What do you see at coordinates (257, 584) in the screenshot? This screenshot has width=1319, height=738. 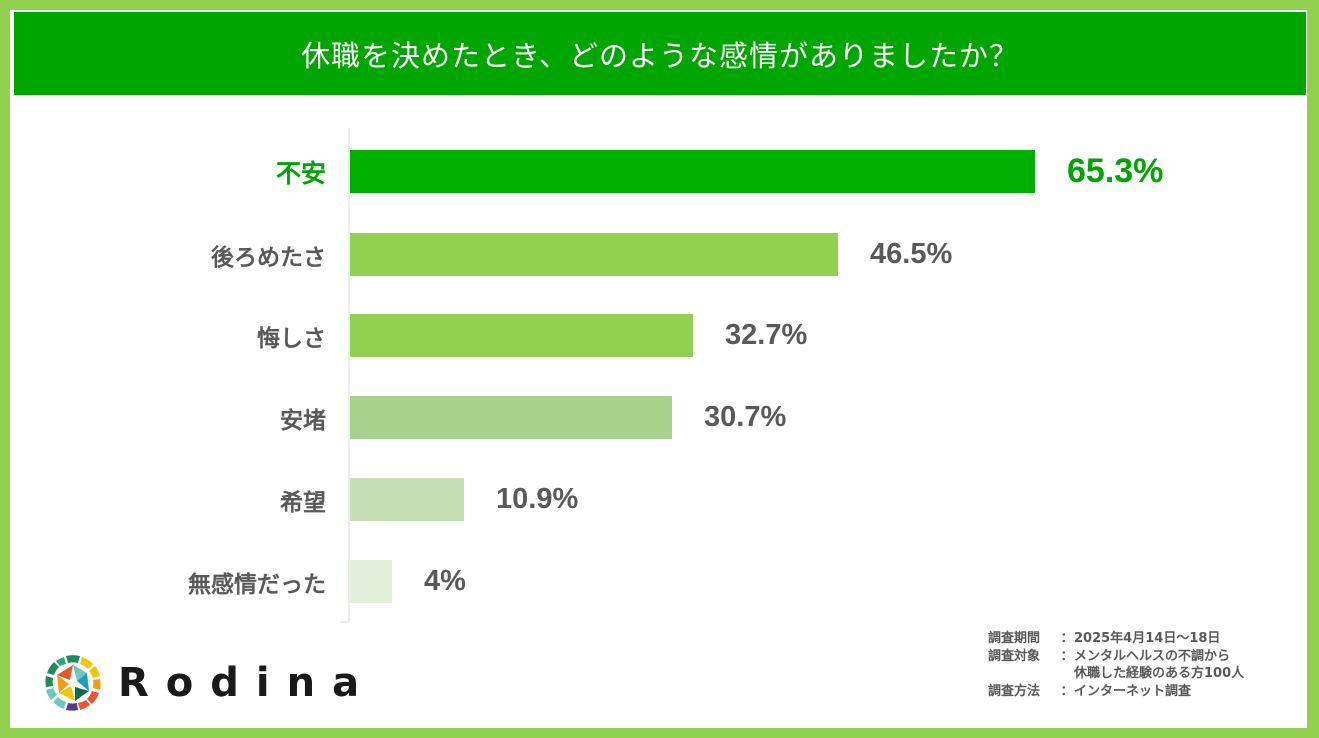 I see `category-label: 無感情だった` at bounding box center [257, 584].